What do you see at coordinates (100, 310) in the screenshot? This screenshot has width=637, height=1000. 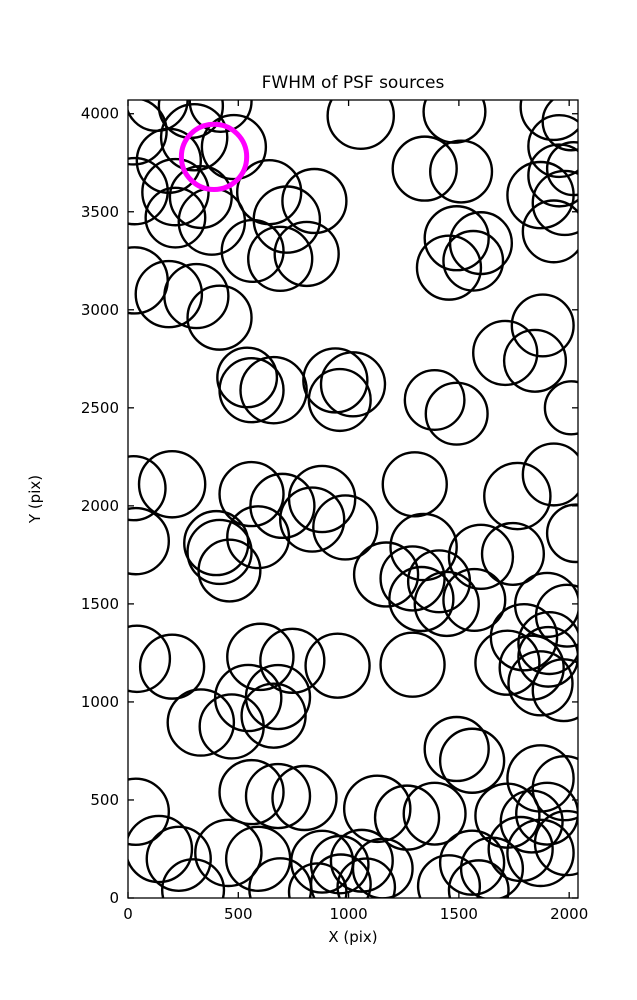 I see `y-tick-label: 3000` at bounding box center [100, 310].